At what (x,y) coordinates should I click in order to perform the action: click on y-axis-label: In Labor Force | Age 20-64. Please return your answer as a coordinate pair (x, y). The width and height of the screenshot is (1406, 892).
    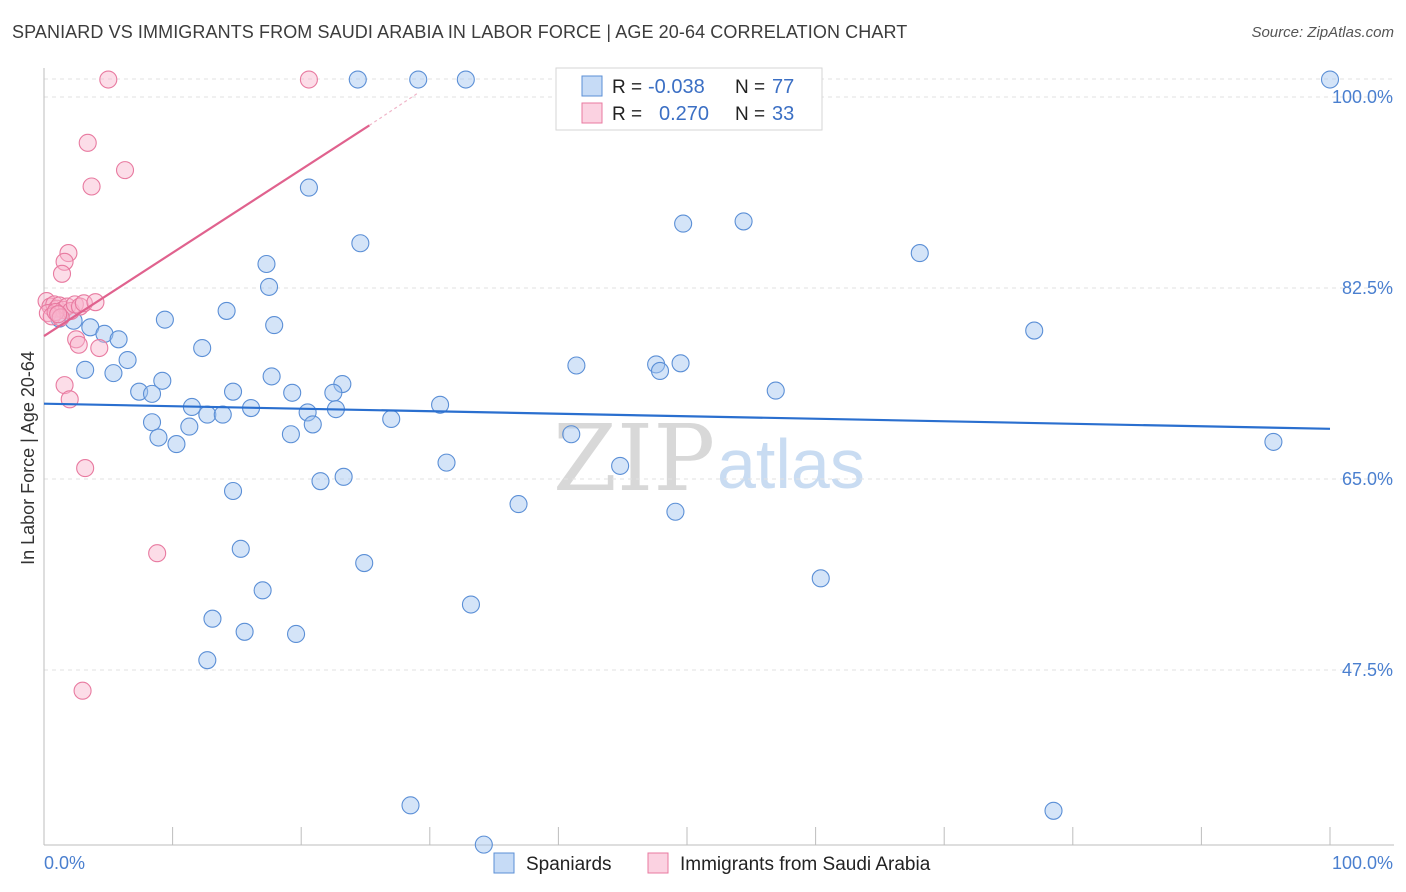
    Looking at the image, I should click on (28, 458).